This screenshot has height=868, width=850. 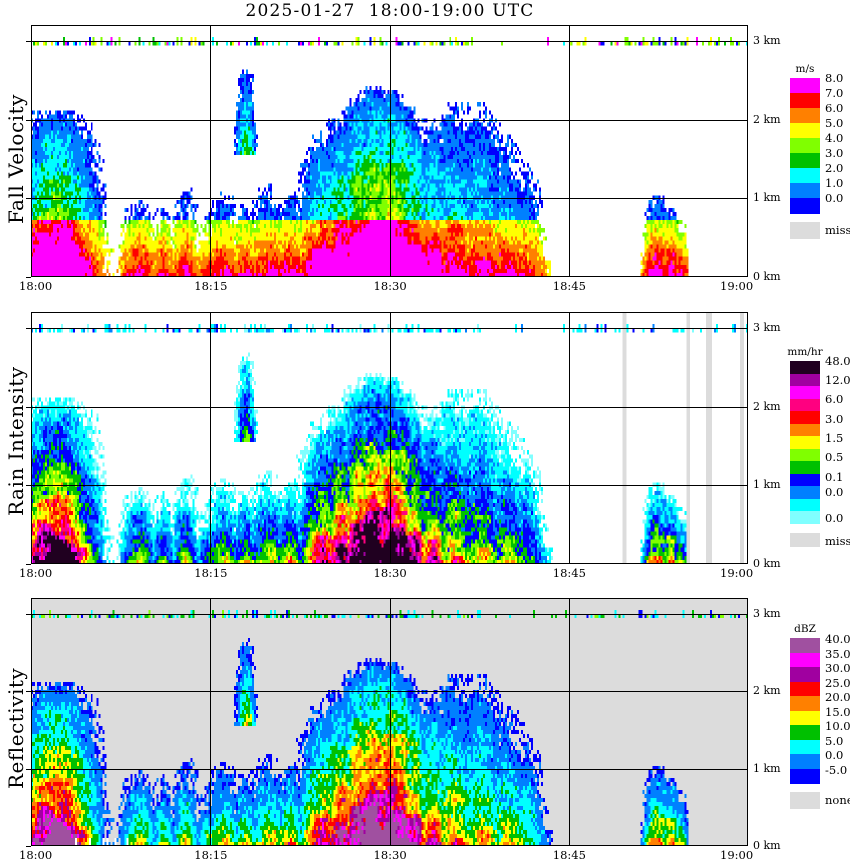 I want to click on colorbar-tick-label: 8.0, so click(x=834, y=78).